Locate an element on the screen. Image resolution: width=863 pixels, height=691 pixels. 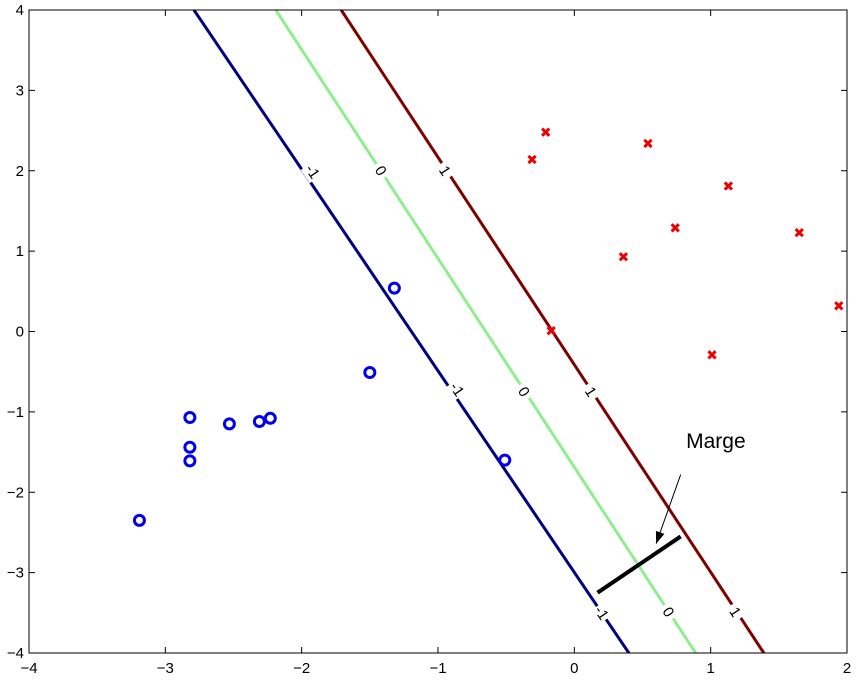
x-tick-label: 1 is located at coordinates (710, 668).